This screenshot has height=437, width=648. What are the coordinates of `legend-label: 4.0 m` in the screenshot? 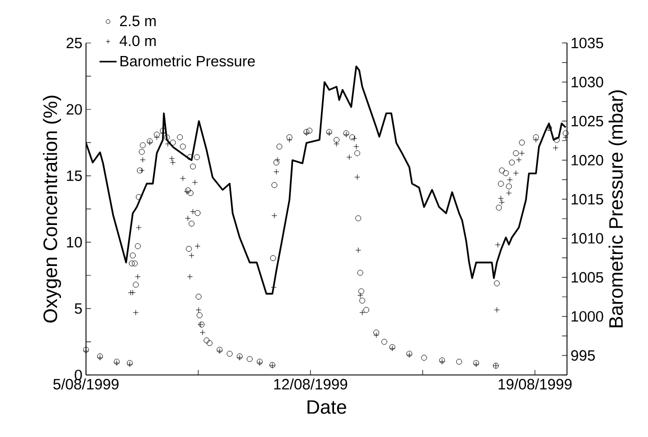 It's located at (138, 41).